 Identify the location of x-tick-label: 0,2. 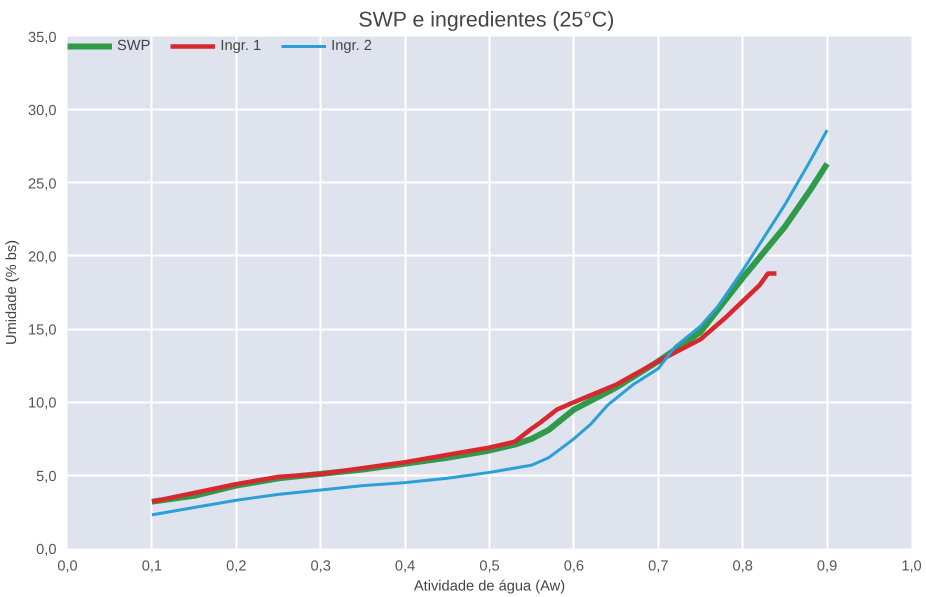
(236, 566).